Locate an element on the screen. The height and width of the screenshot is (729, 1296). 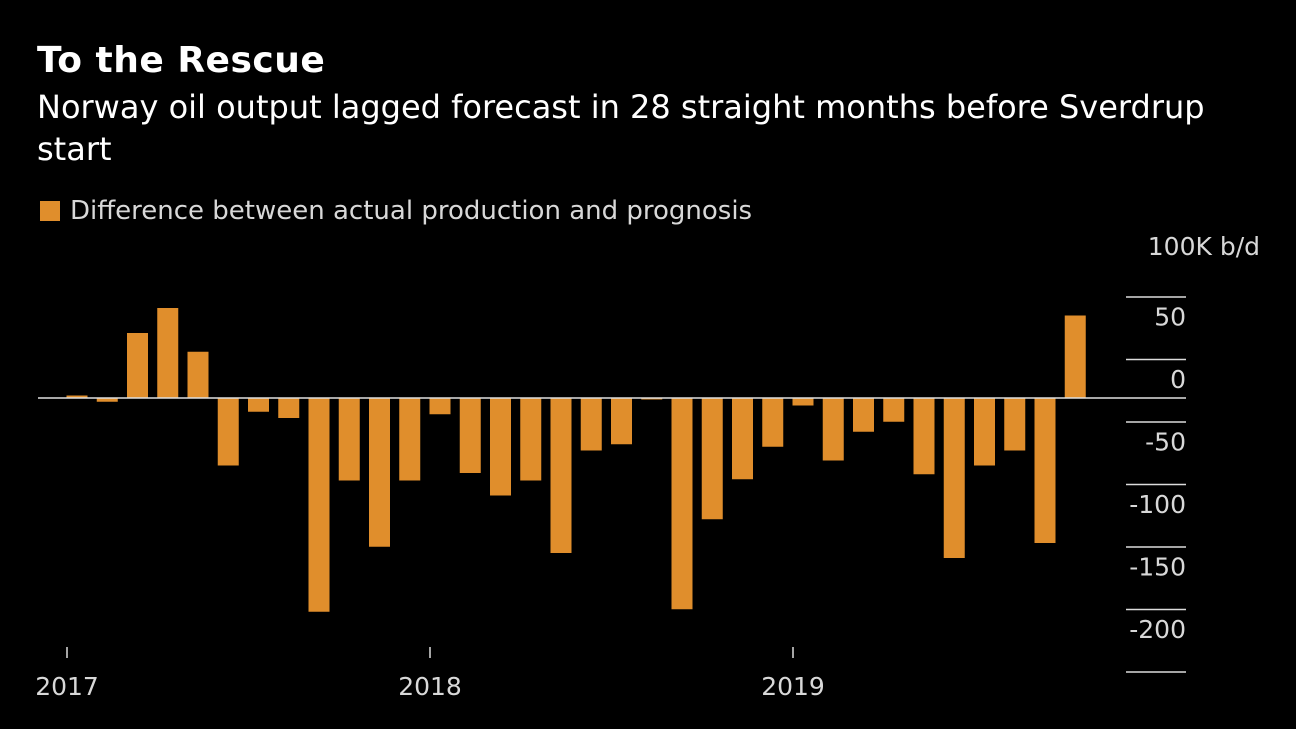
x-axis: 2017 2018 2019 is located at coordinates (430, 674).